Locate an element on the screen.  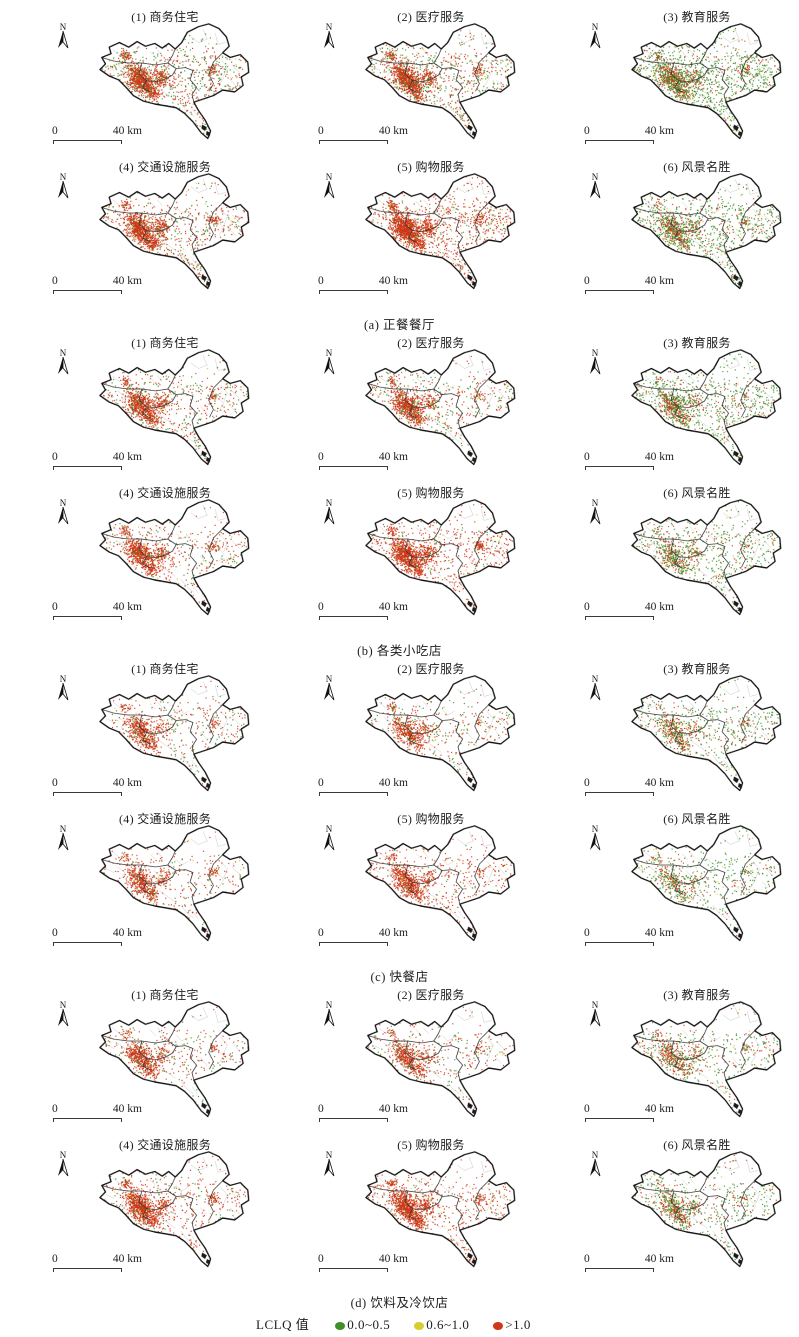
map-panel-b-5: (5) 购物服务 N 0 40 km is located at coordinates (399, 557).